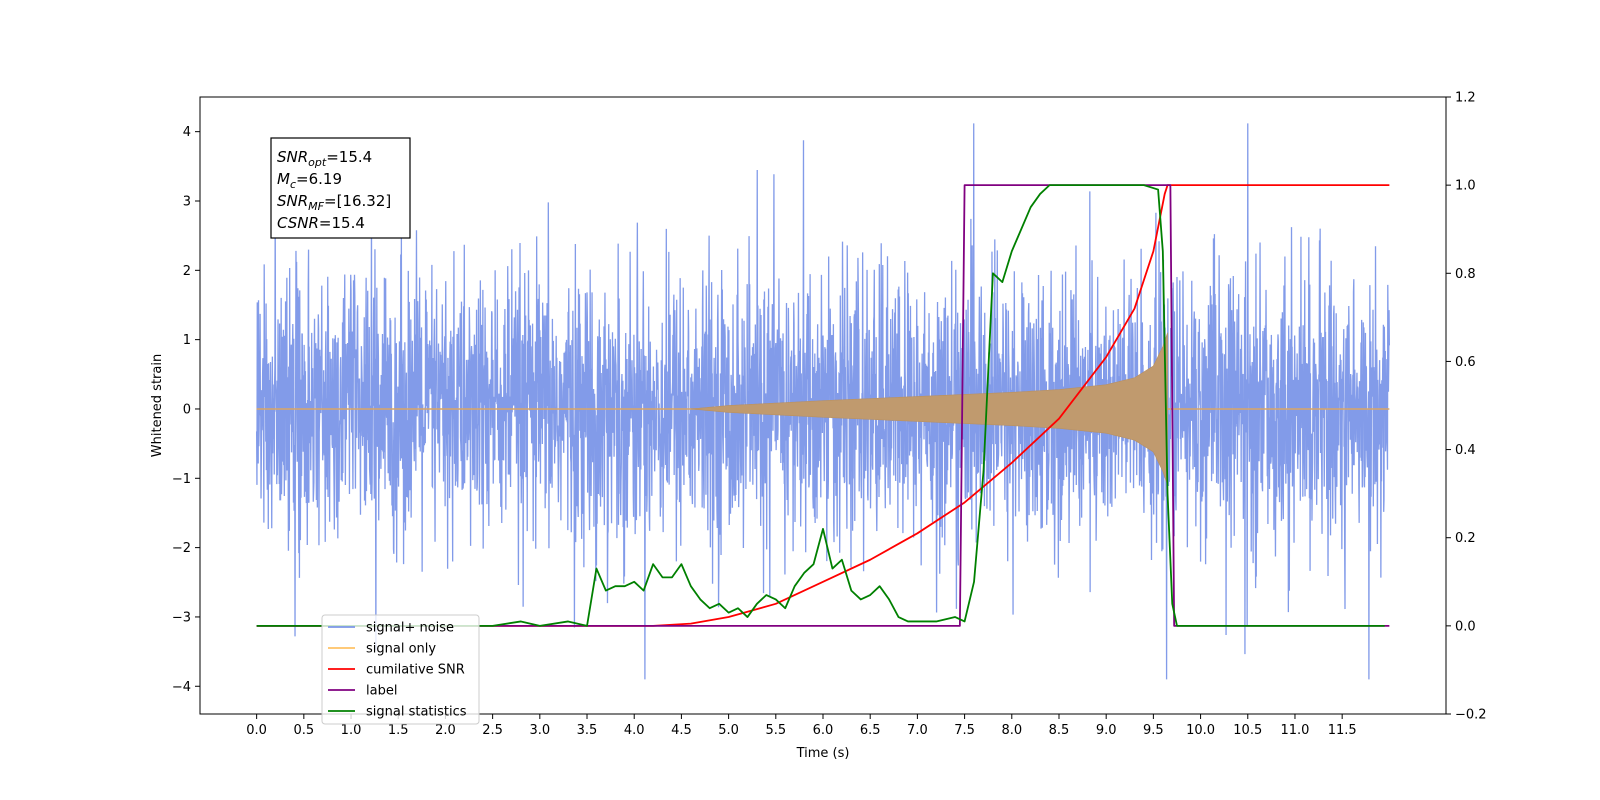 The height and width of the screenshot is (800, 1600). Describe the element at coordinates (1465, 274) in the screenshot. I see `y-right-tick-label: 0.8` at that location.